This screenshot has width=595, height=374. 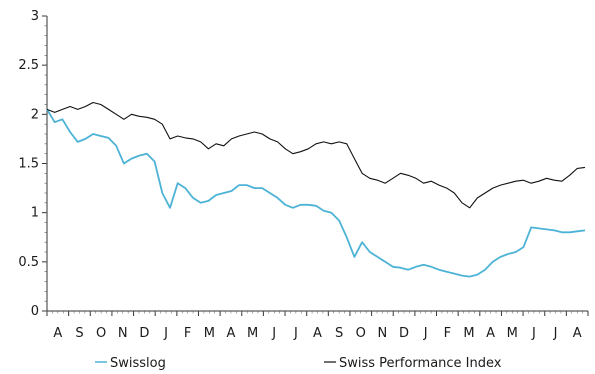 I want to click on y-tick-label: 1, so click(x=35, y=213).